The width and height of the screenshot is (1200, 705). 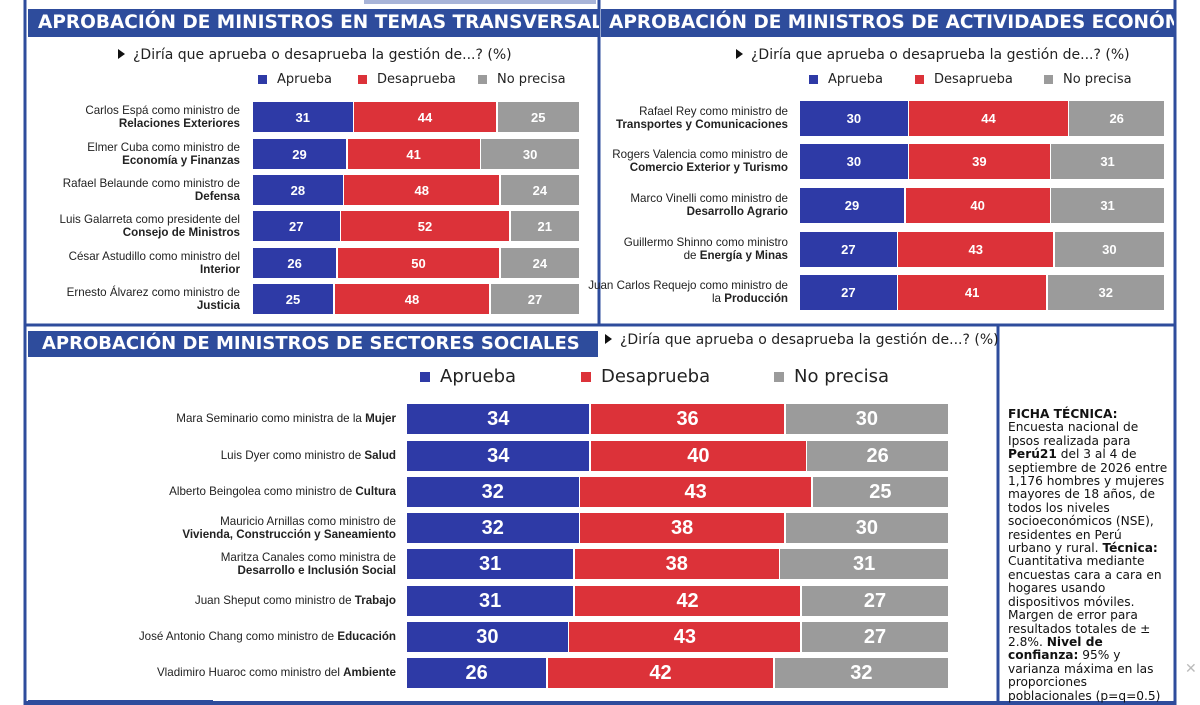 What do you see at coordinates (149, 219) in the screenshot?
I see `category-label-text: Luis Galarreta como presidente del` at bounding box center [149, 219].